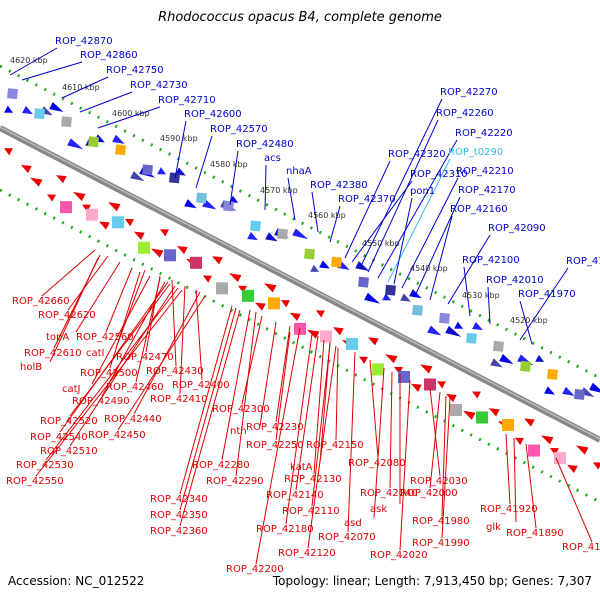 The width and height of the screenshot is (600, 600). Describe the element at coordinates (57, 337) in the screenshot. I see `bottom-gene-label: topA` at that location.